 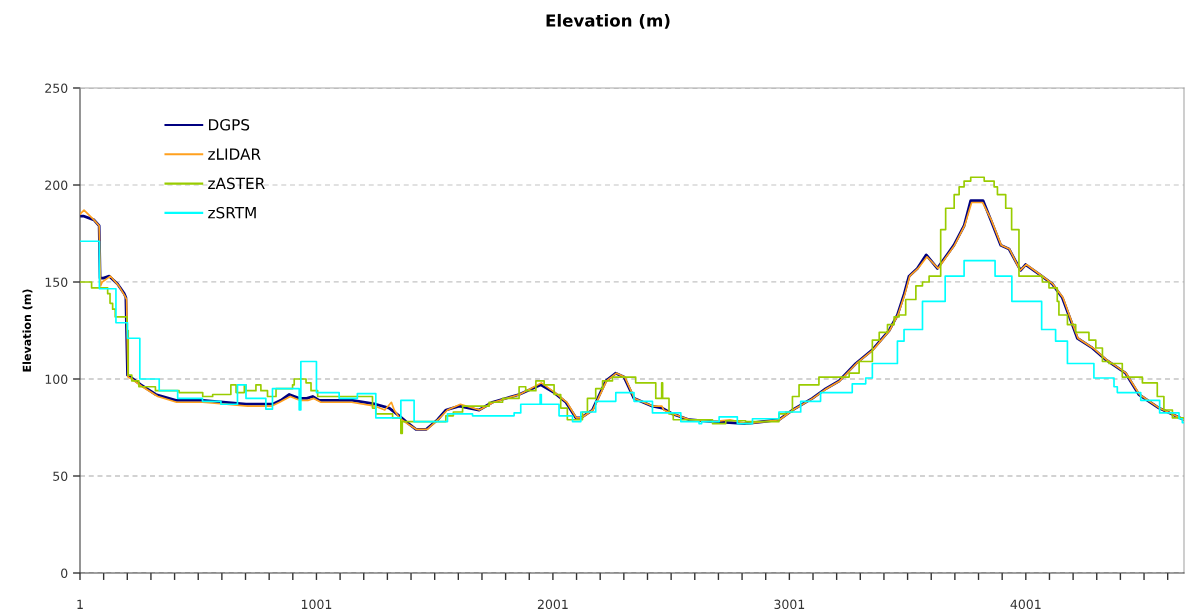 I want to click on x-tick-label: 1, so click(x=80, y=604).